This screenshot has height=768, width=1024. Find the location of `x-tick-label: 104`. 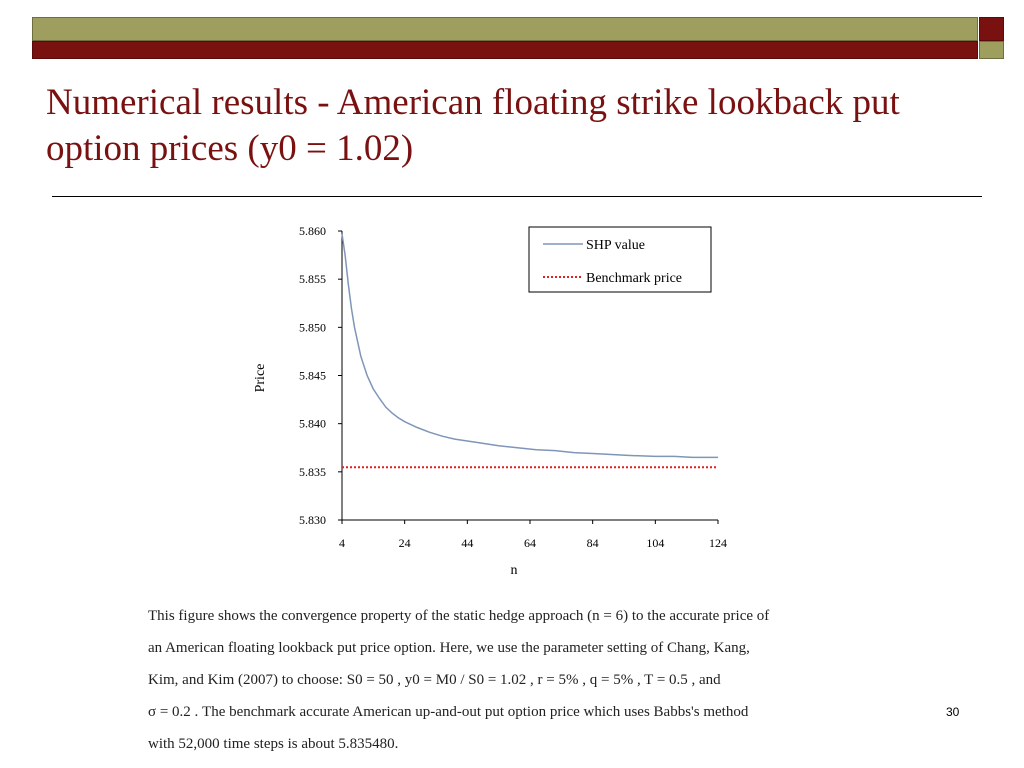

x-tick-label: 104 is located at coordinates (655, 543).